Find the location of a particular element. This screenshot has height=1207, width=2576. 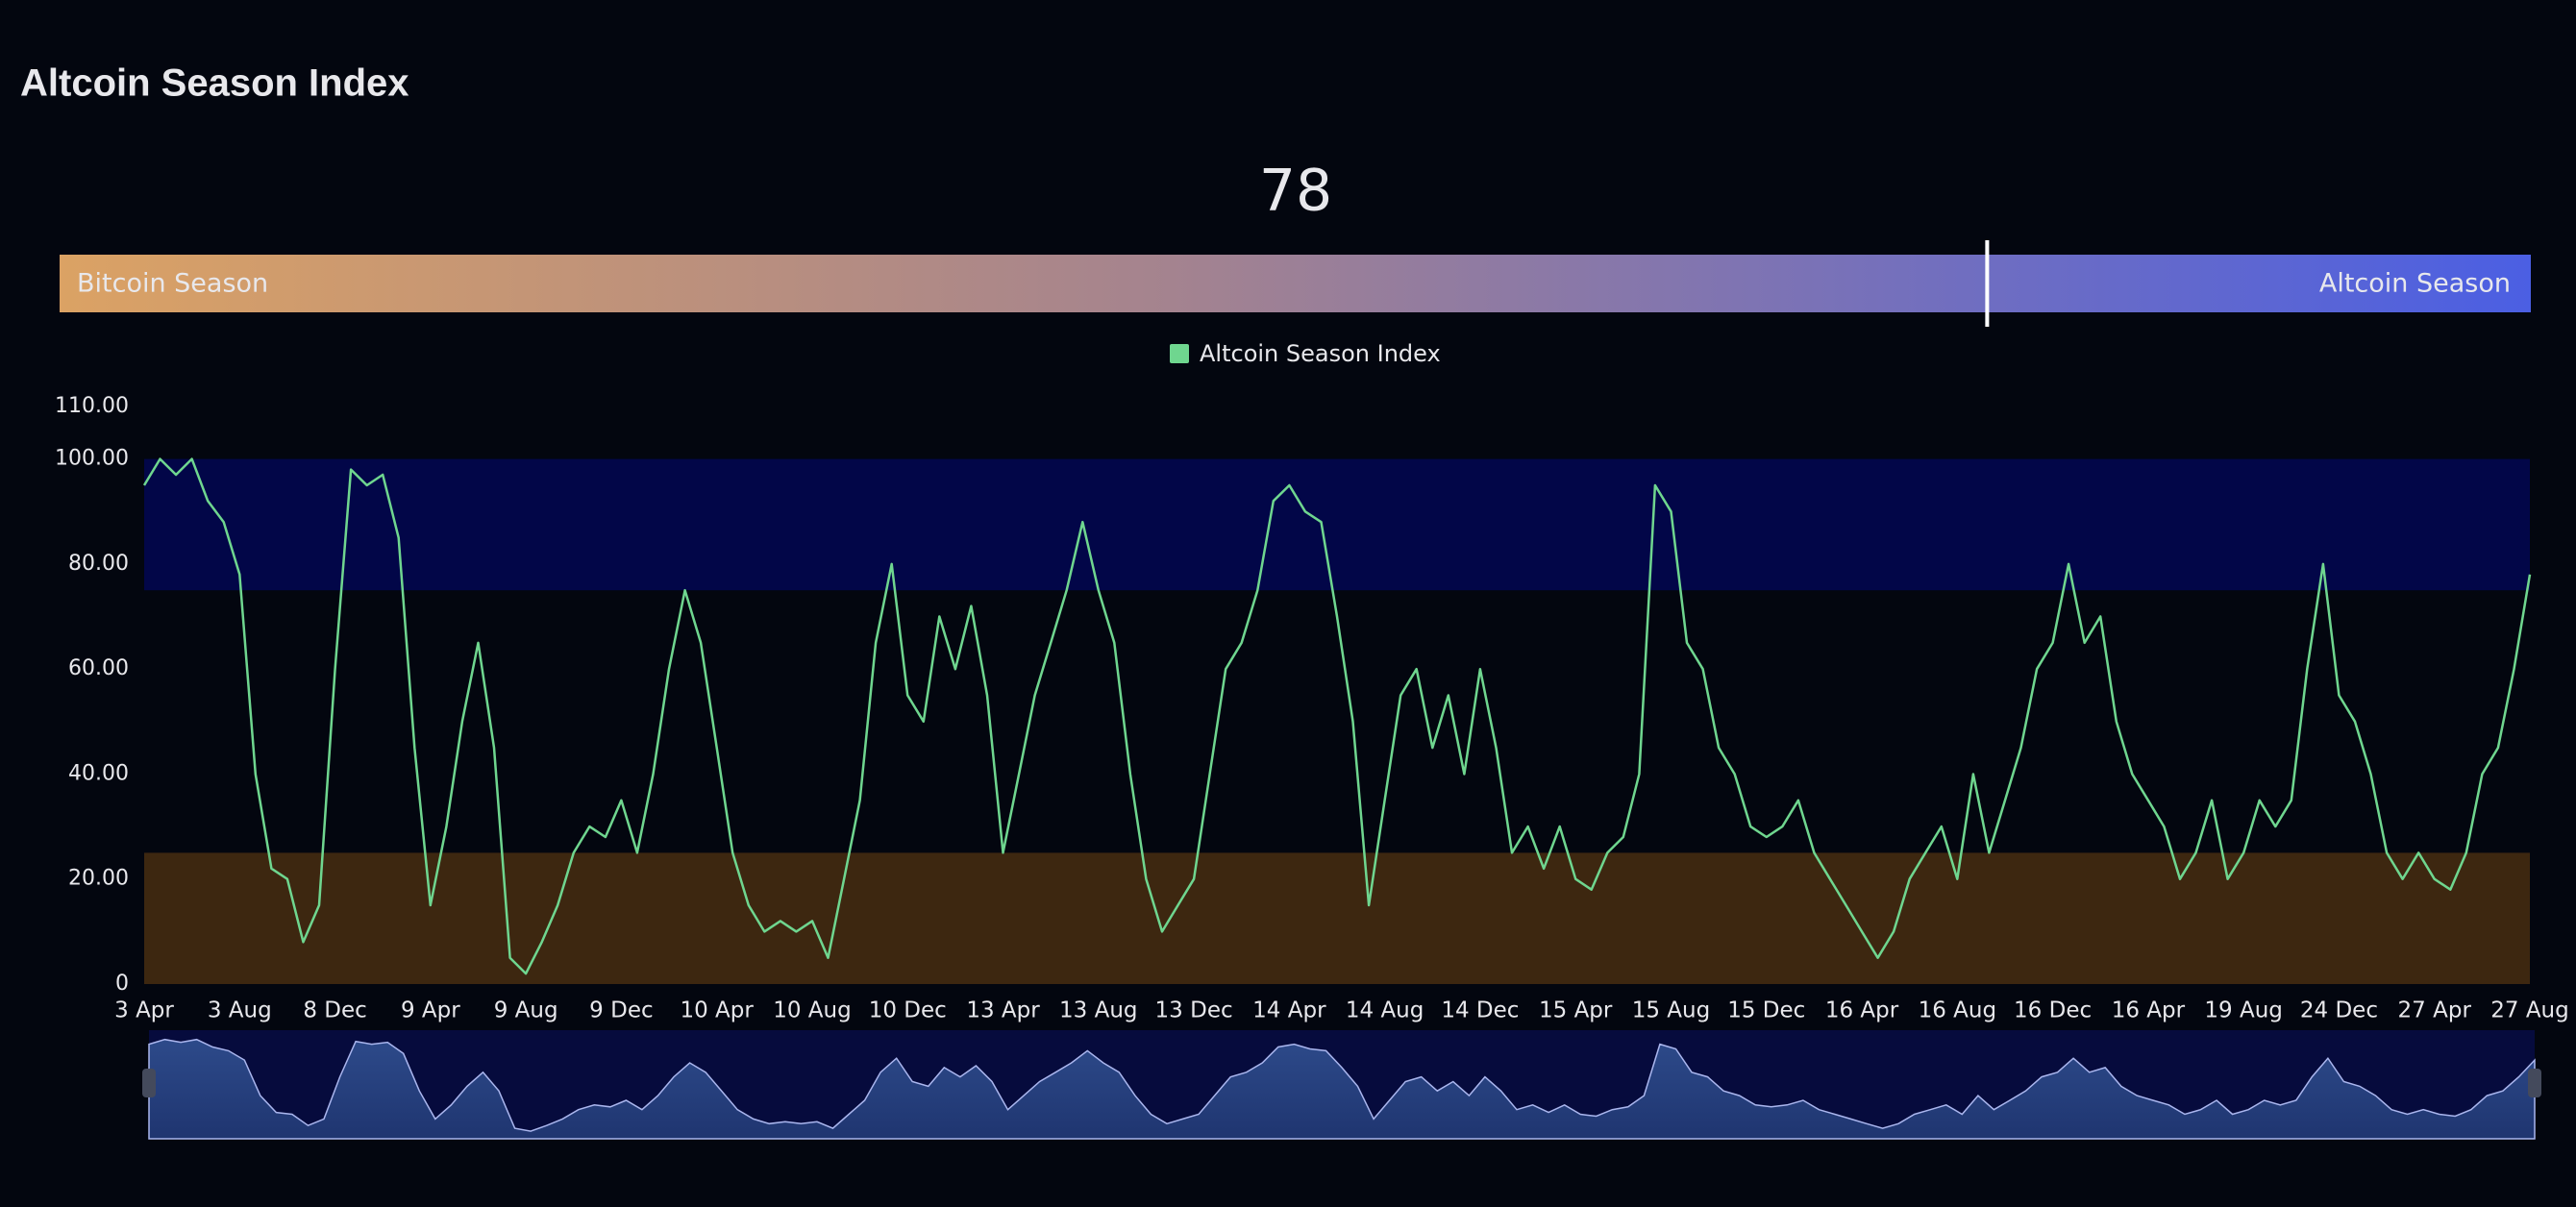

x-tick-label: 8 Dec is located at coordinates (335, 1010).